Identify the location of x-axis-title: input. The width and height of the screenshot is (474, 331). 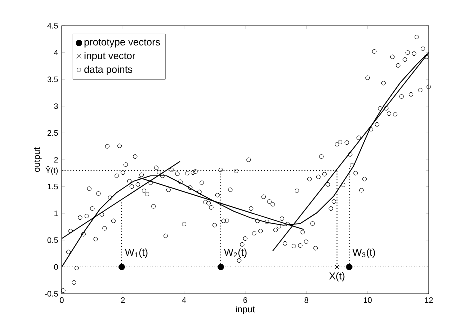
(246, 310).